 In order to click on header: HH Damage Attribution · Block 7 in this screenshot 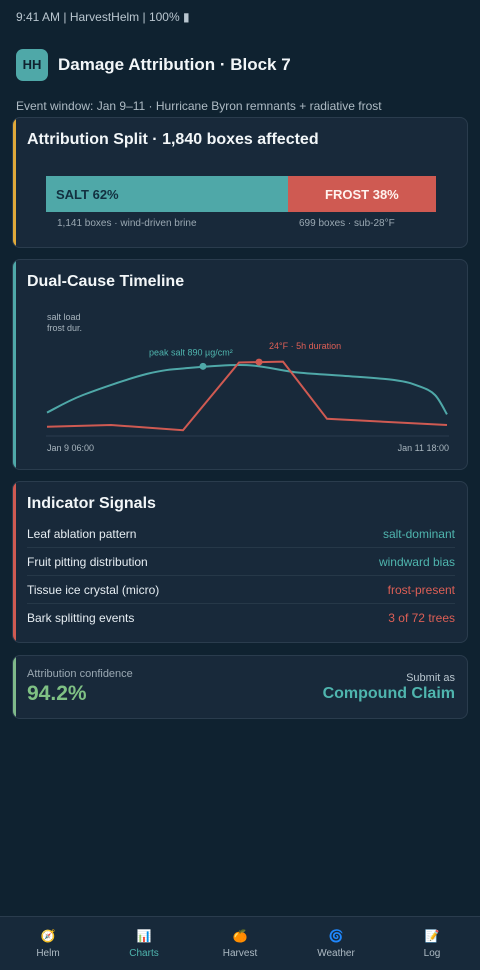, I will do `click(240, 60)`.